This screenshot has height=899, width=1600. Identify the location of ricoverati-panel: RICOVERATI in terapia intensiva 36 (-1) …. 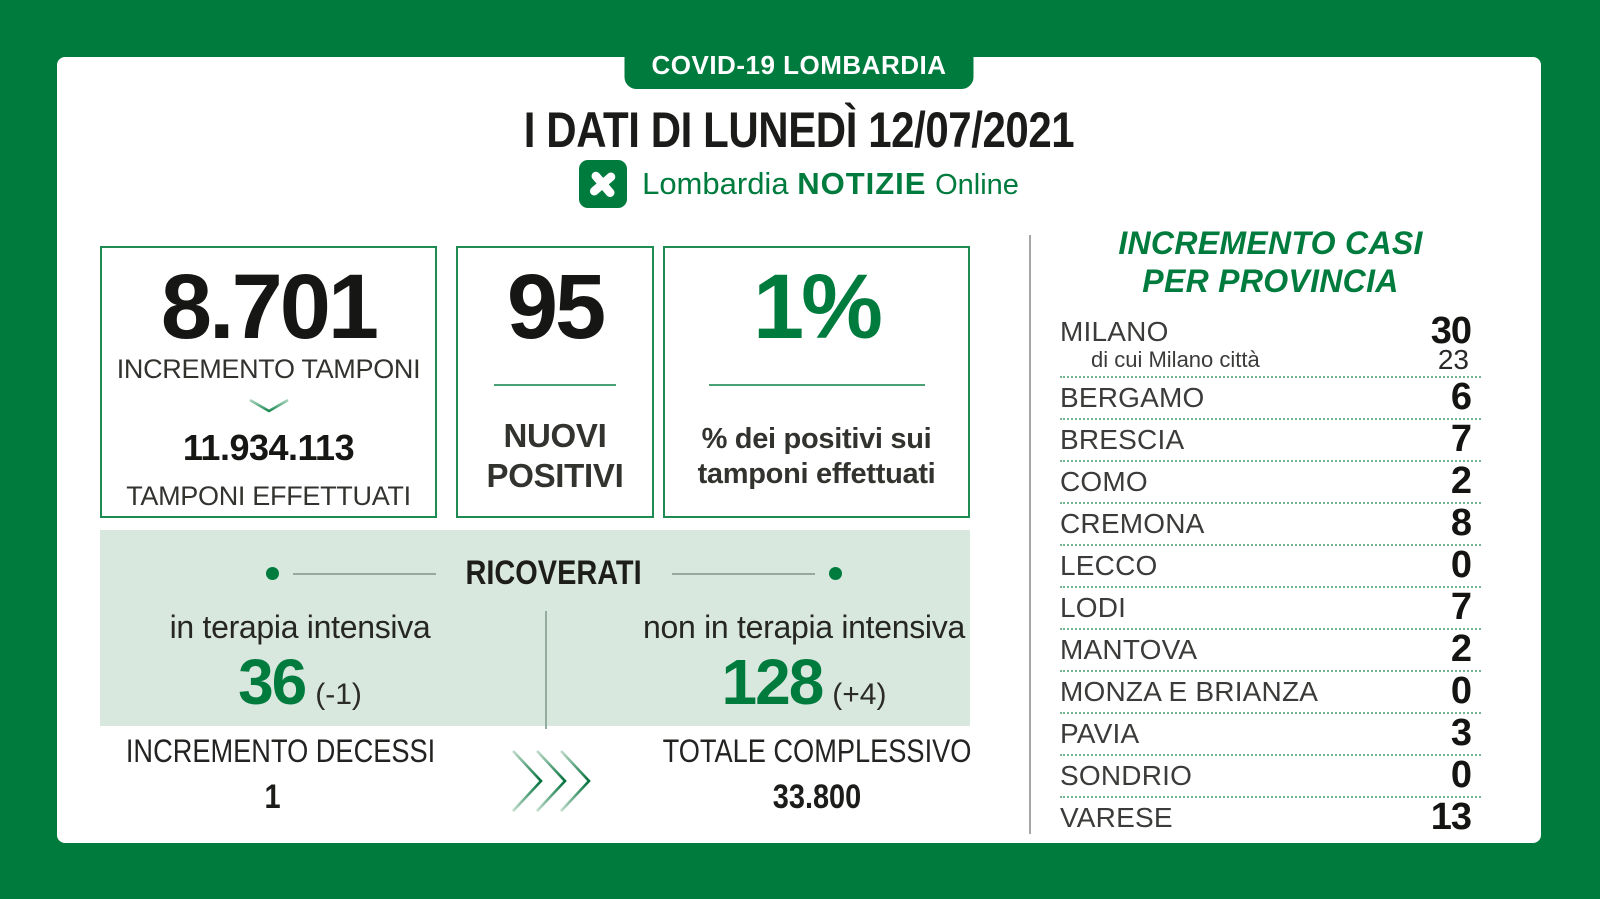
(535, 629).